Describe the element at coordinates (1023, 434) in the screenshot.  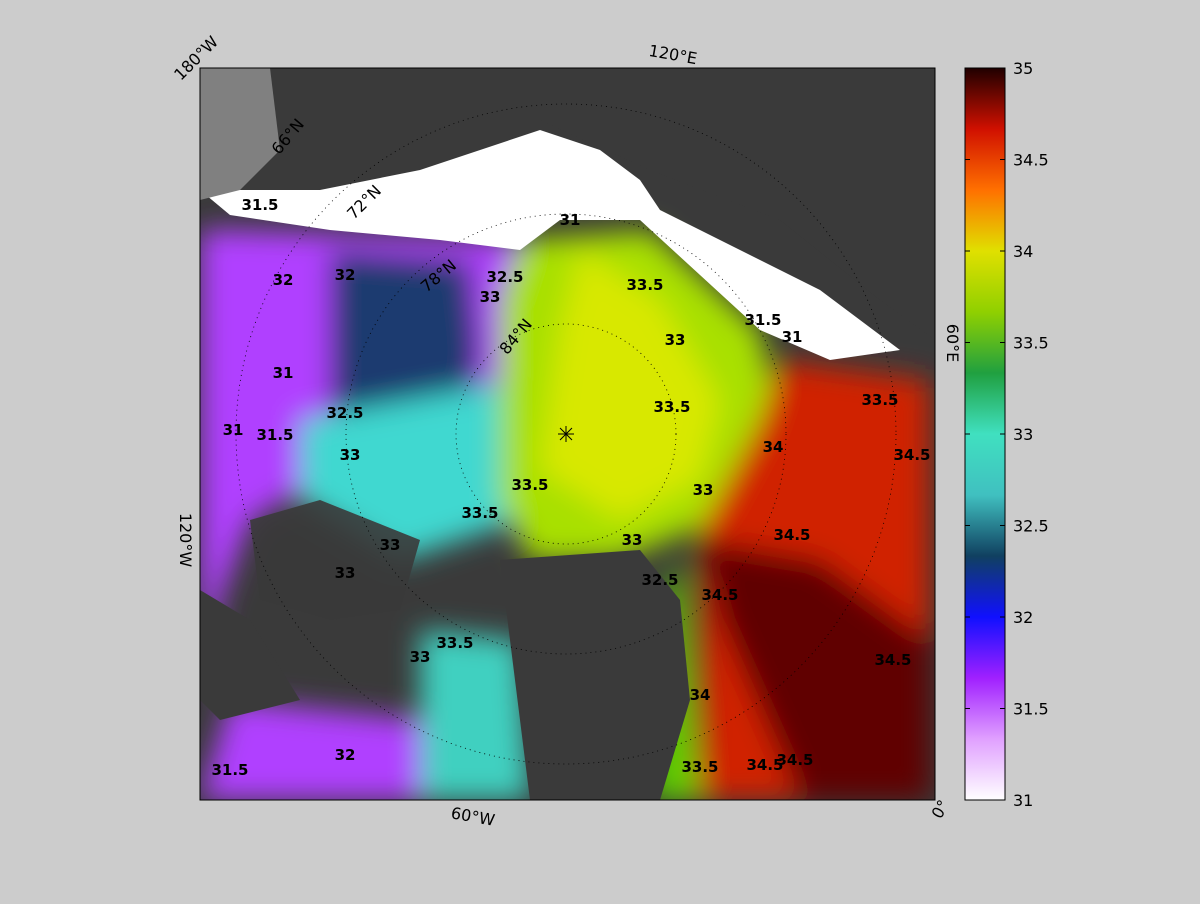
I see `colorbar-tick-label: 33` at that location.